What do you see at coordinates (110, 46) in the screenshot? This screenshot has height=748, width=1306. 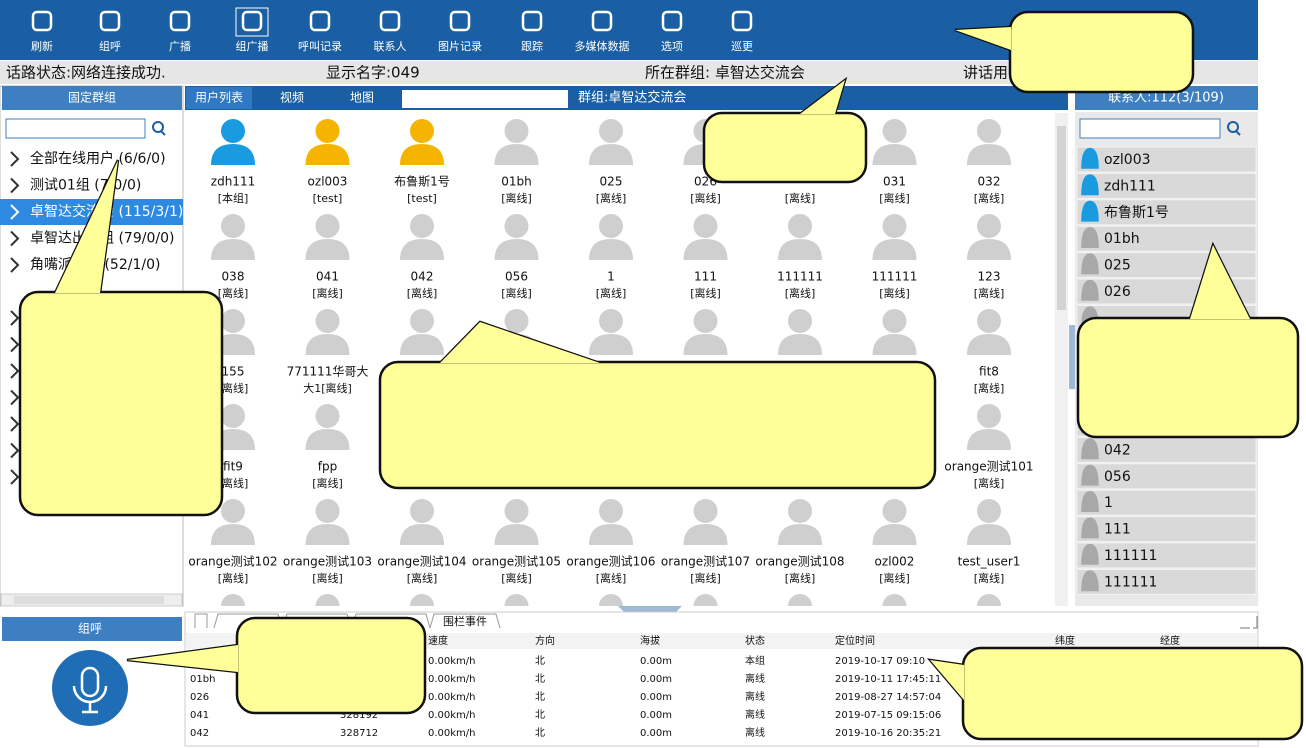 I see `toolbar-button: 组呼` at bounding box center [110, 46].